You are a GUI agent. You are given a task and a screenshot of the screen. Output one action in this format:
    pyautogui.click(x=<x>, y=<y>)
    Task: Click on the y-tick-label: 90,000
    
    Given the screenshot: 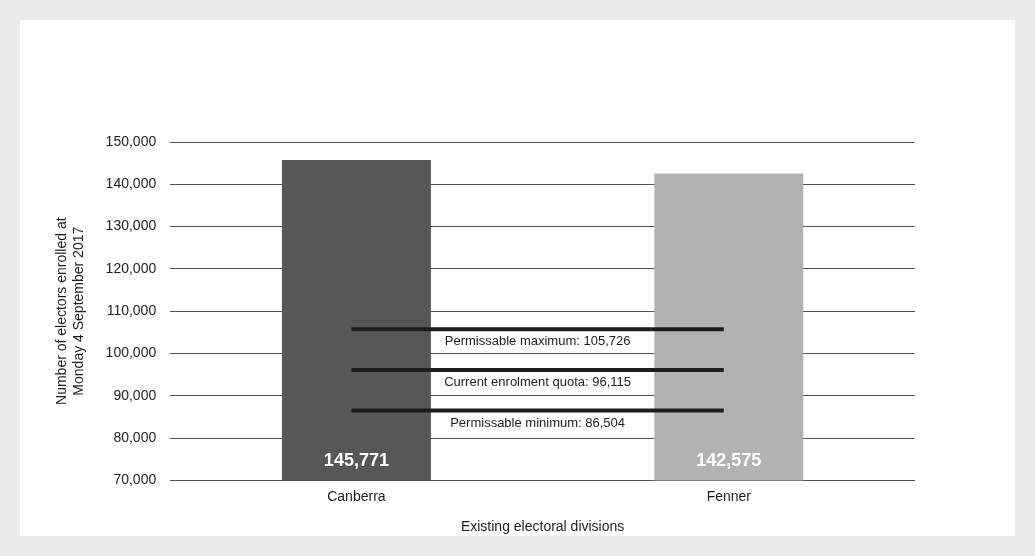 What is the action you would take?
    pyautogui.click(x=135, y=394)
    